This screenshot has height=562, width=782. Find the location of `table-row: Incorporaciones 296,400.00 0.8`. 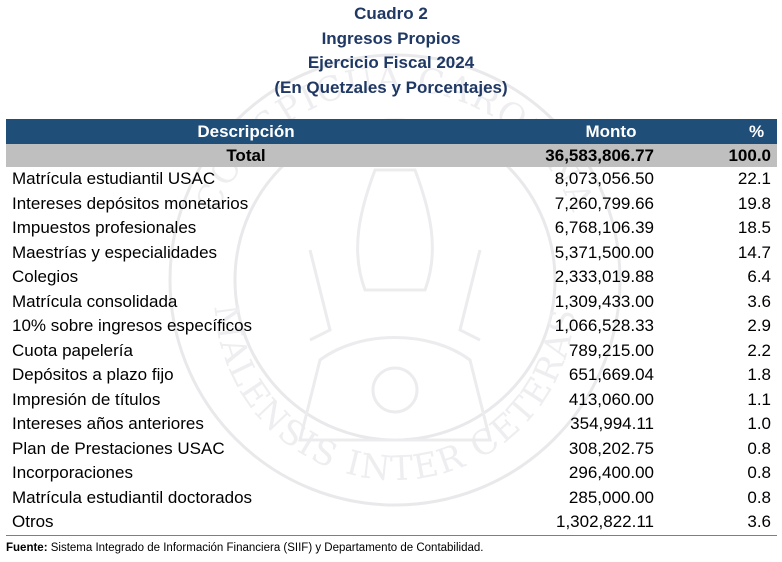

table-row: Incorporaciones 296,400.00 0.8 is located at coordinates (391, 473).